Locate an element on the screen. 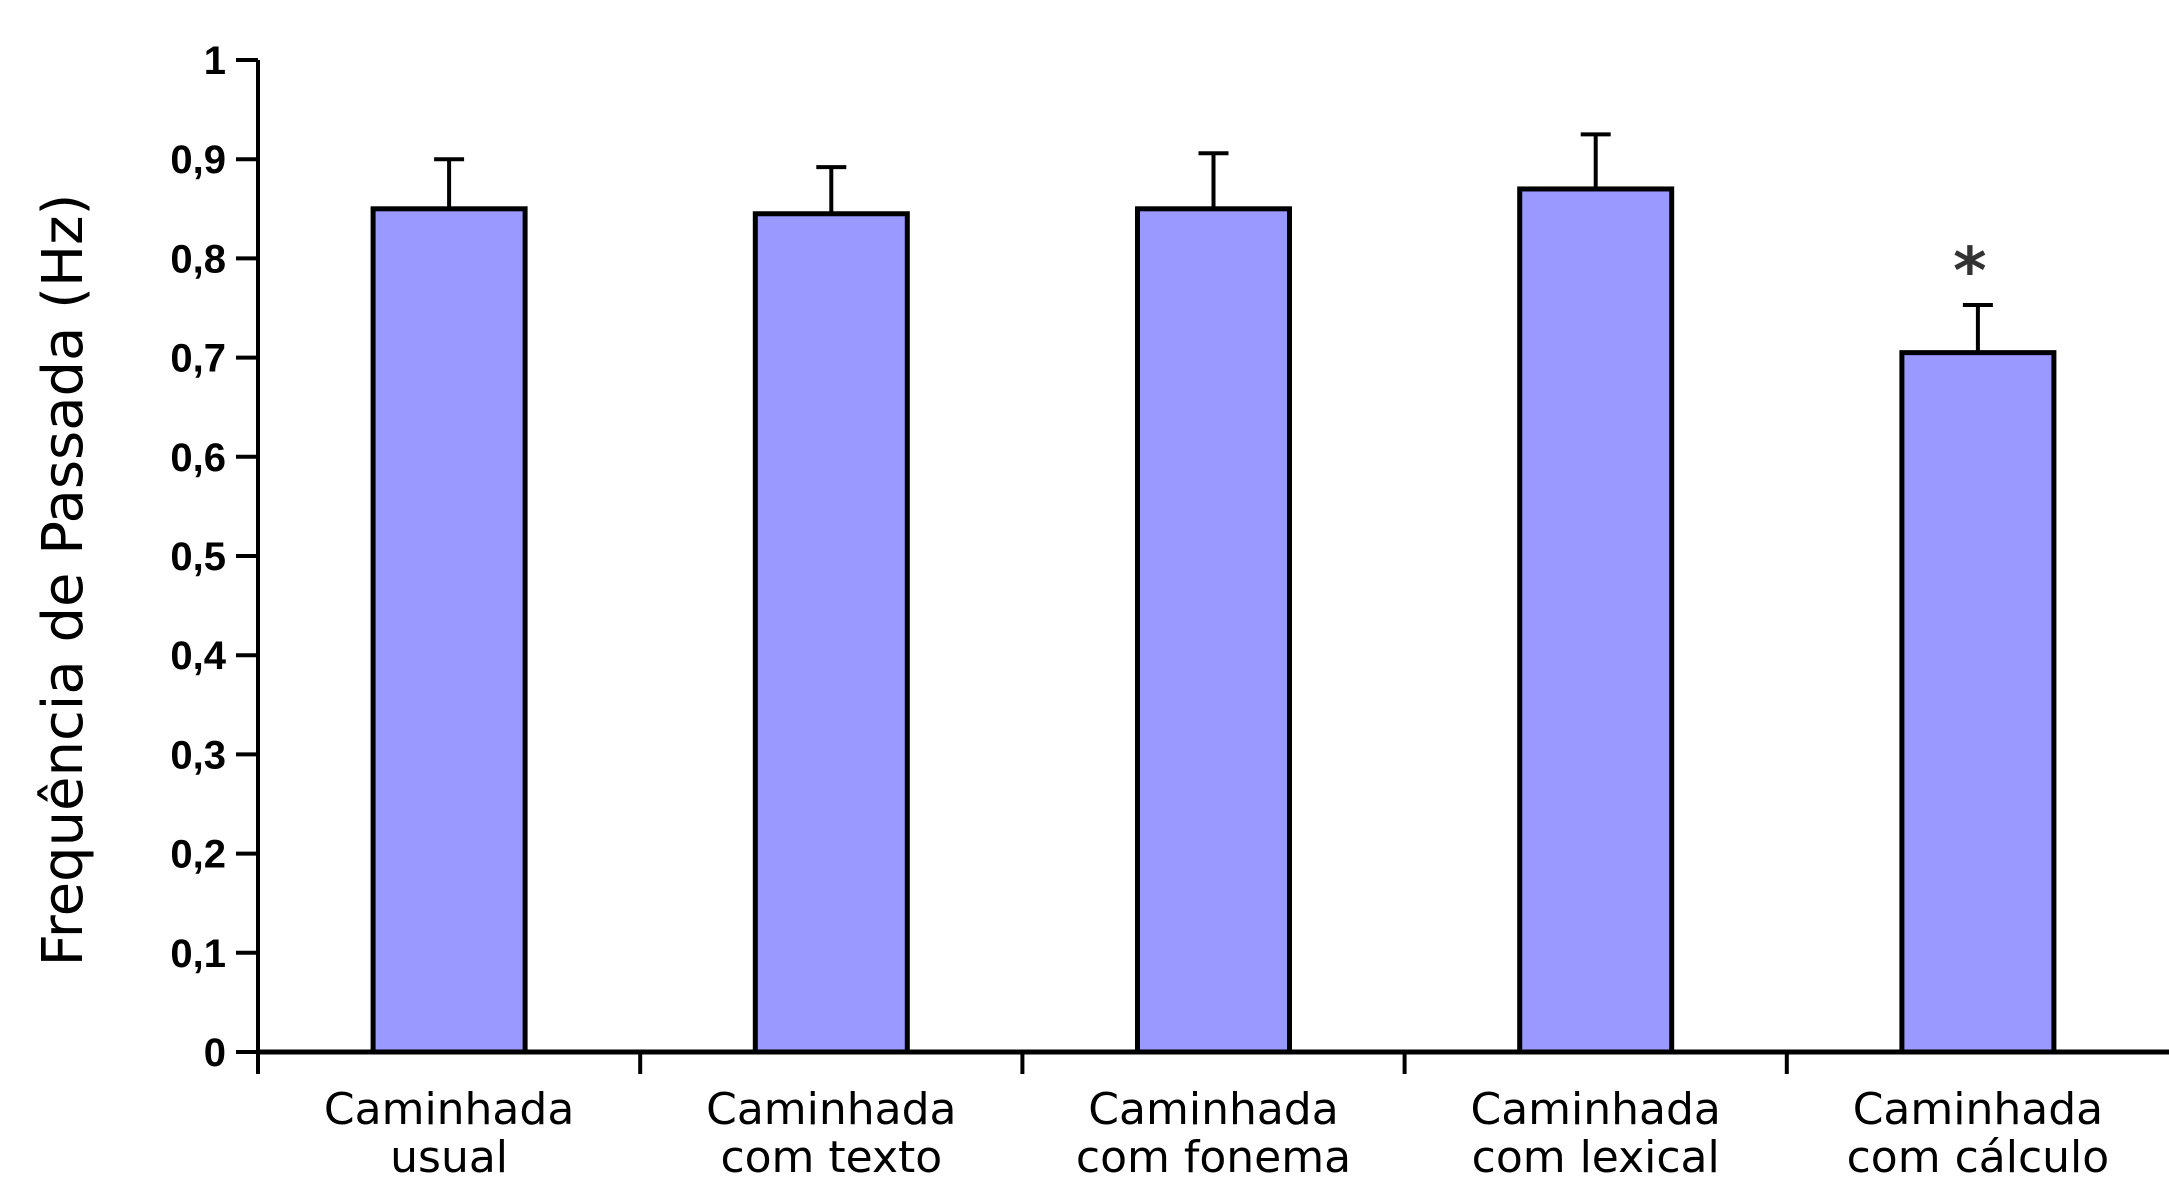  y-tick-label: 0,7 is located at coordinates (198, 359).